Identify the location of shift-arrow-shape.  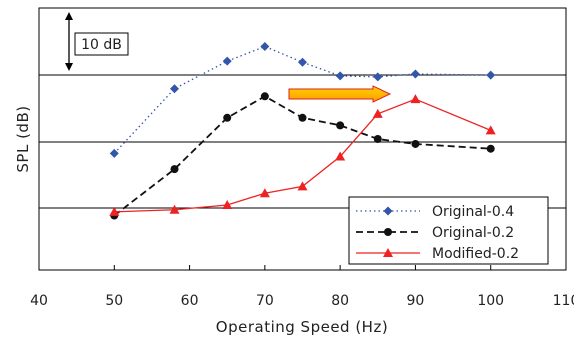
(340, 94).